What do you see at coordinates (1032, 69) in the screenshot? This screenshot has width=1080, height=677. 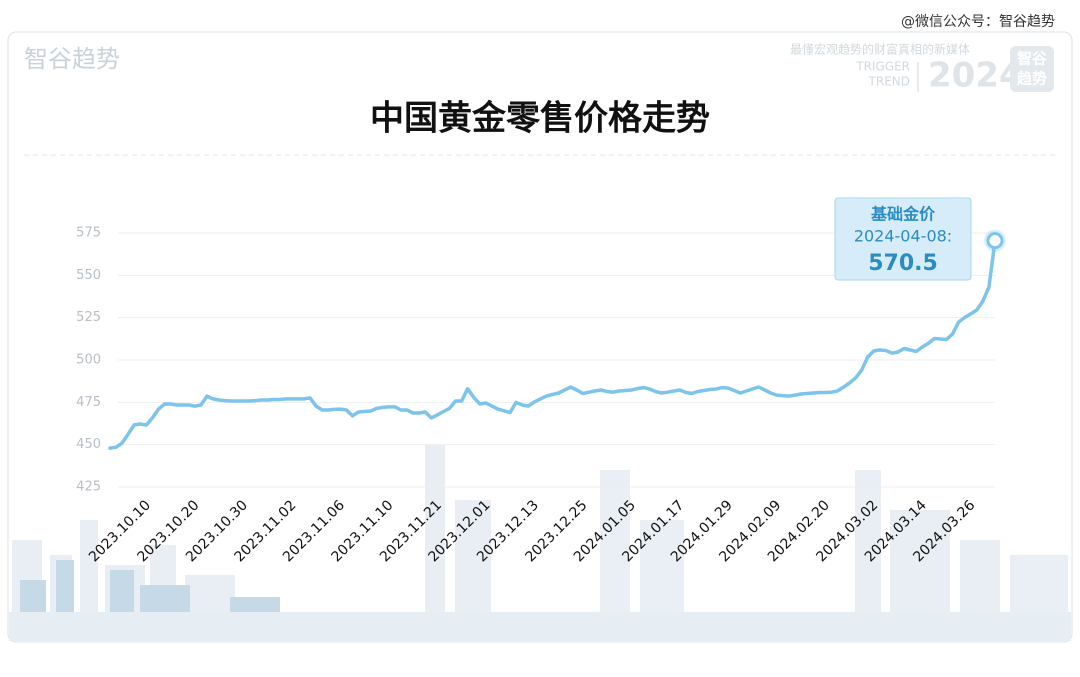 I see `badge` at bounding box center [1032, 69].